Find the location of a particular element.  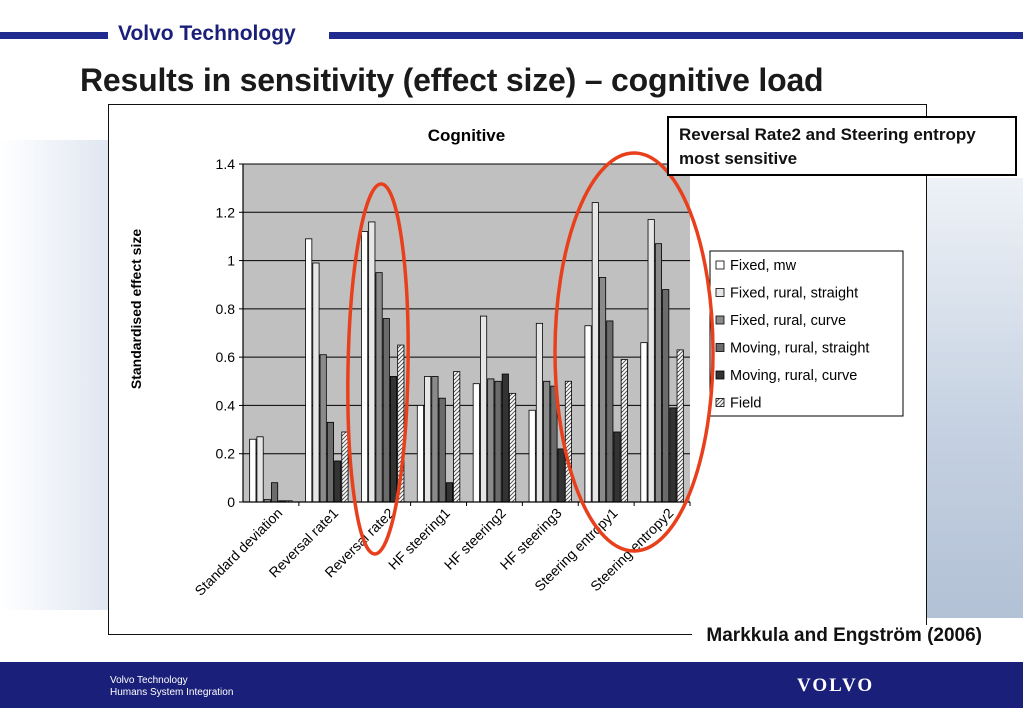

y-tick-label: 1.4 is located at coordinates (226, 164).